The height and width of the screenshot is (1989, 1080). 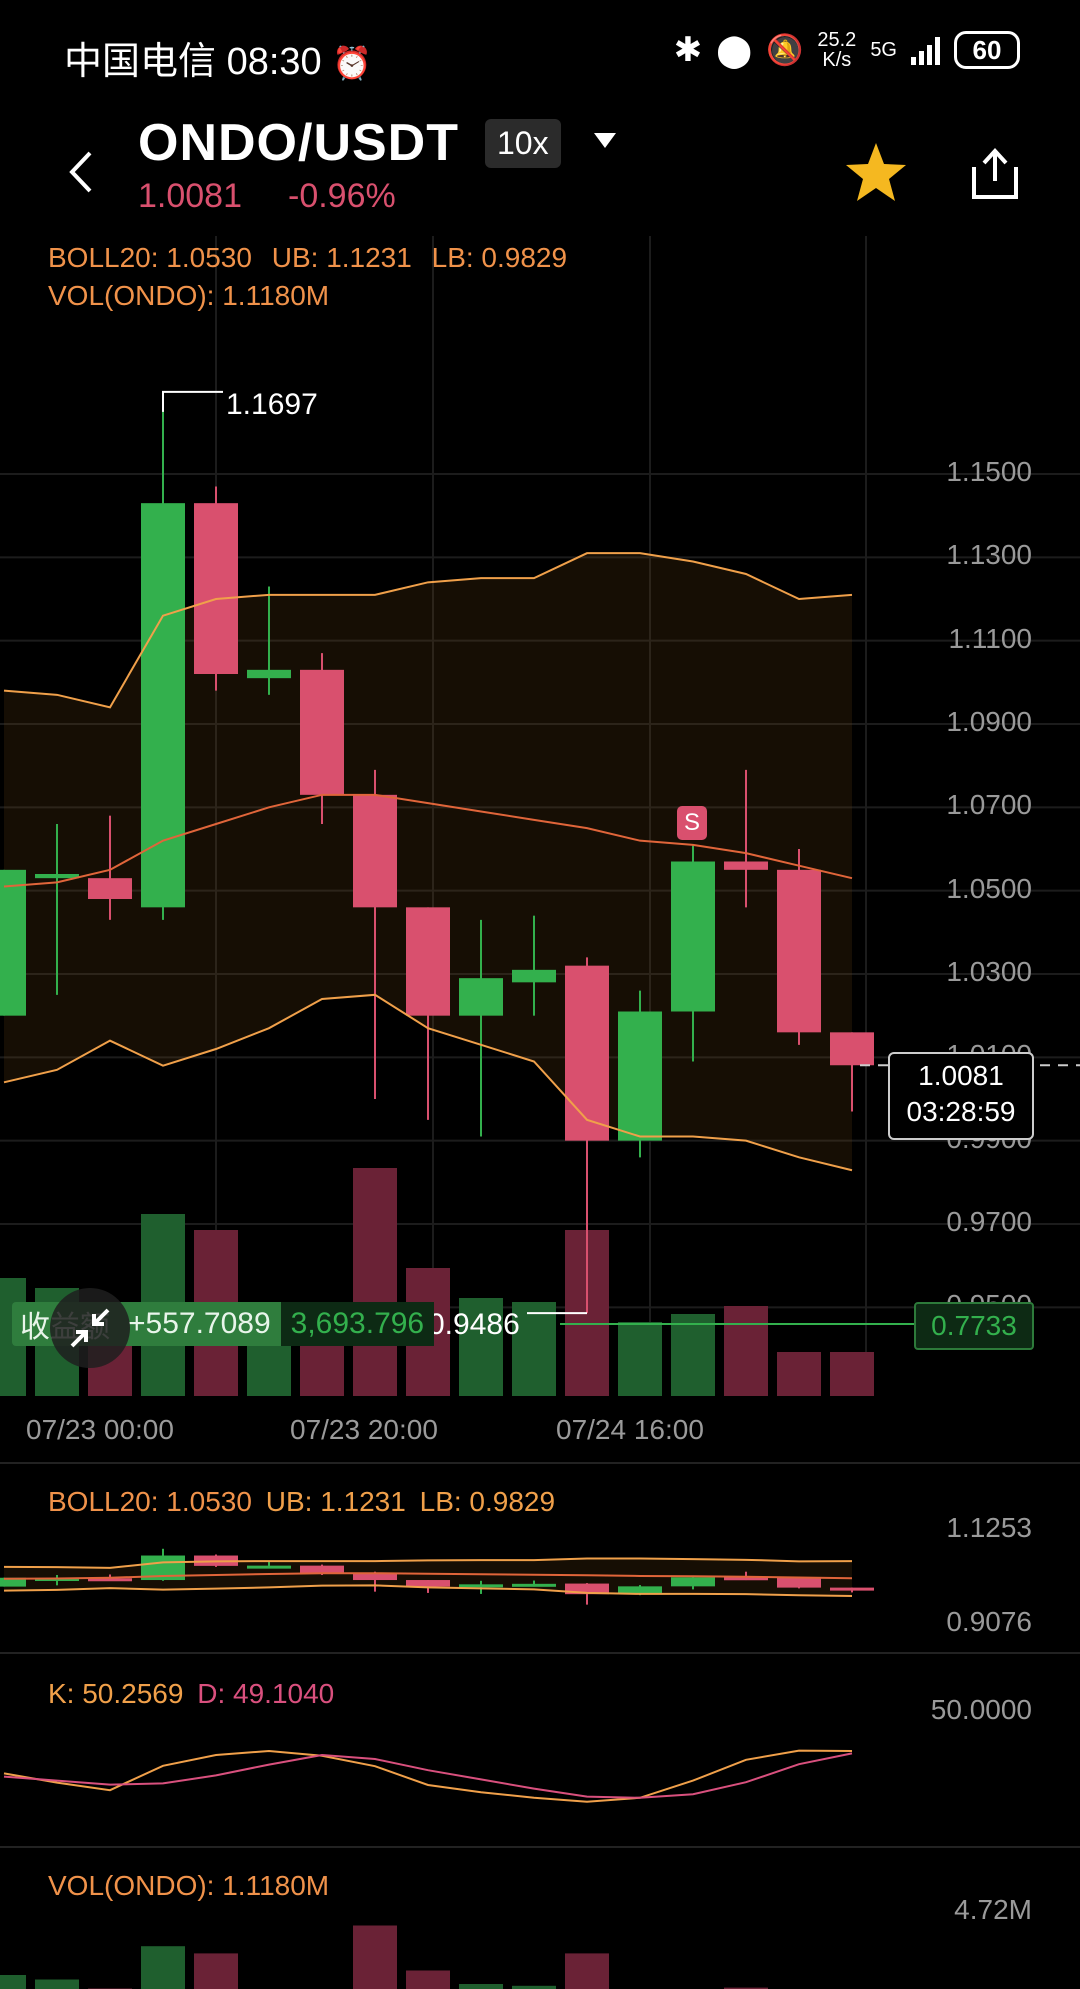 What do you see at coordinates (272, 404) in the screenshot?
I see `high-price-label: 1.1697` at bounding box center [272, 404].